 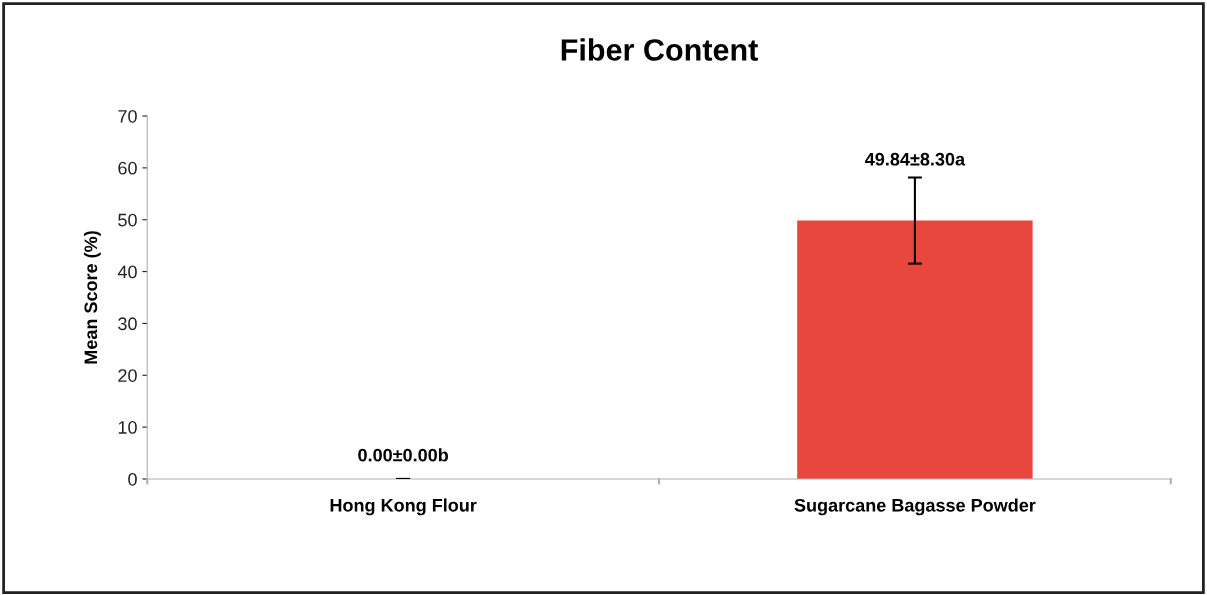 I want to click on y-tick-label: 60, so click(x=127, y=168).